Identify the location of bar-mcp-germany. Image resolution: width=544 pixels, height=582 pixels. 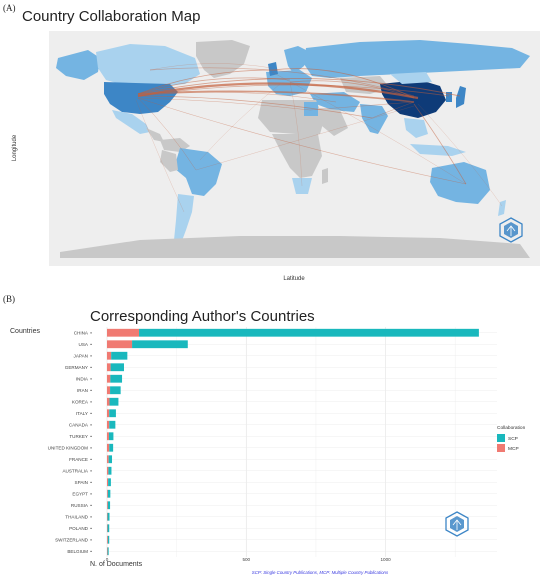
(109, 367).